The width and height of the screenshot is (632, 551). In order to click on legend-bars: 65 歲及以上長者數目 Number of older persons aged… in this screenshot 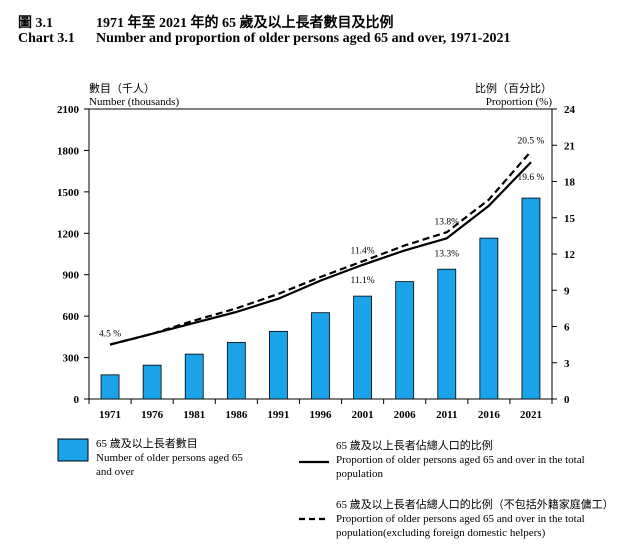, I will do `click(176, 458)`.